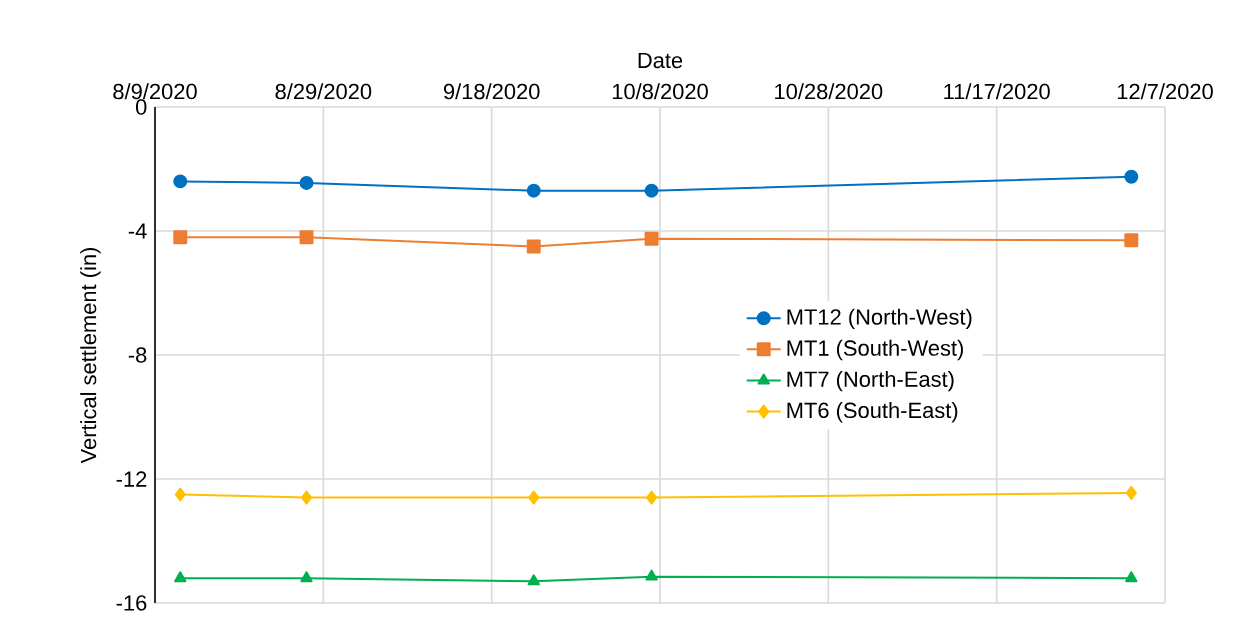  What do you see at coordinates (323, 91) in the screenshot?
I see `x-tick-label: 8/29/2020` at bounding box center [323, 91].